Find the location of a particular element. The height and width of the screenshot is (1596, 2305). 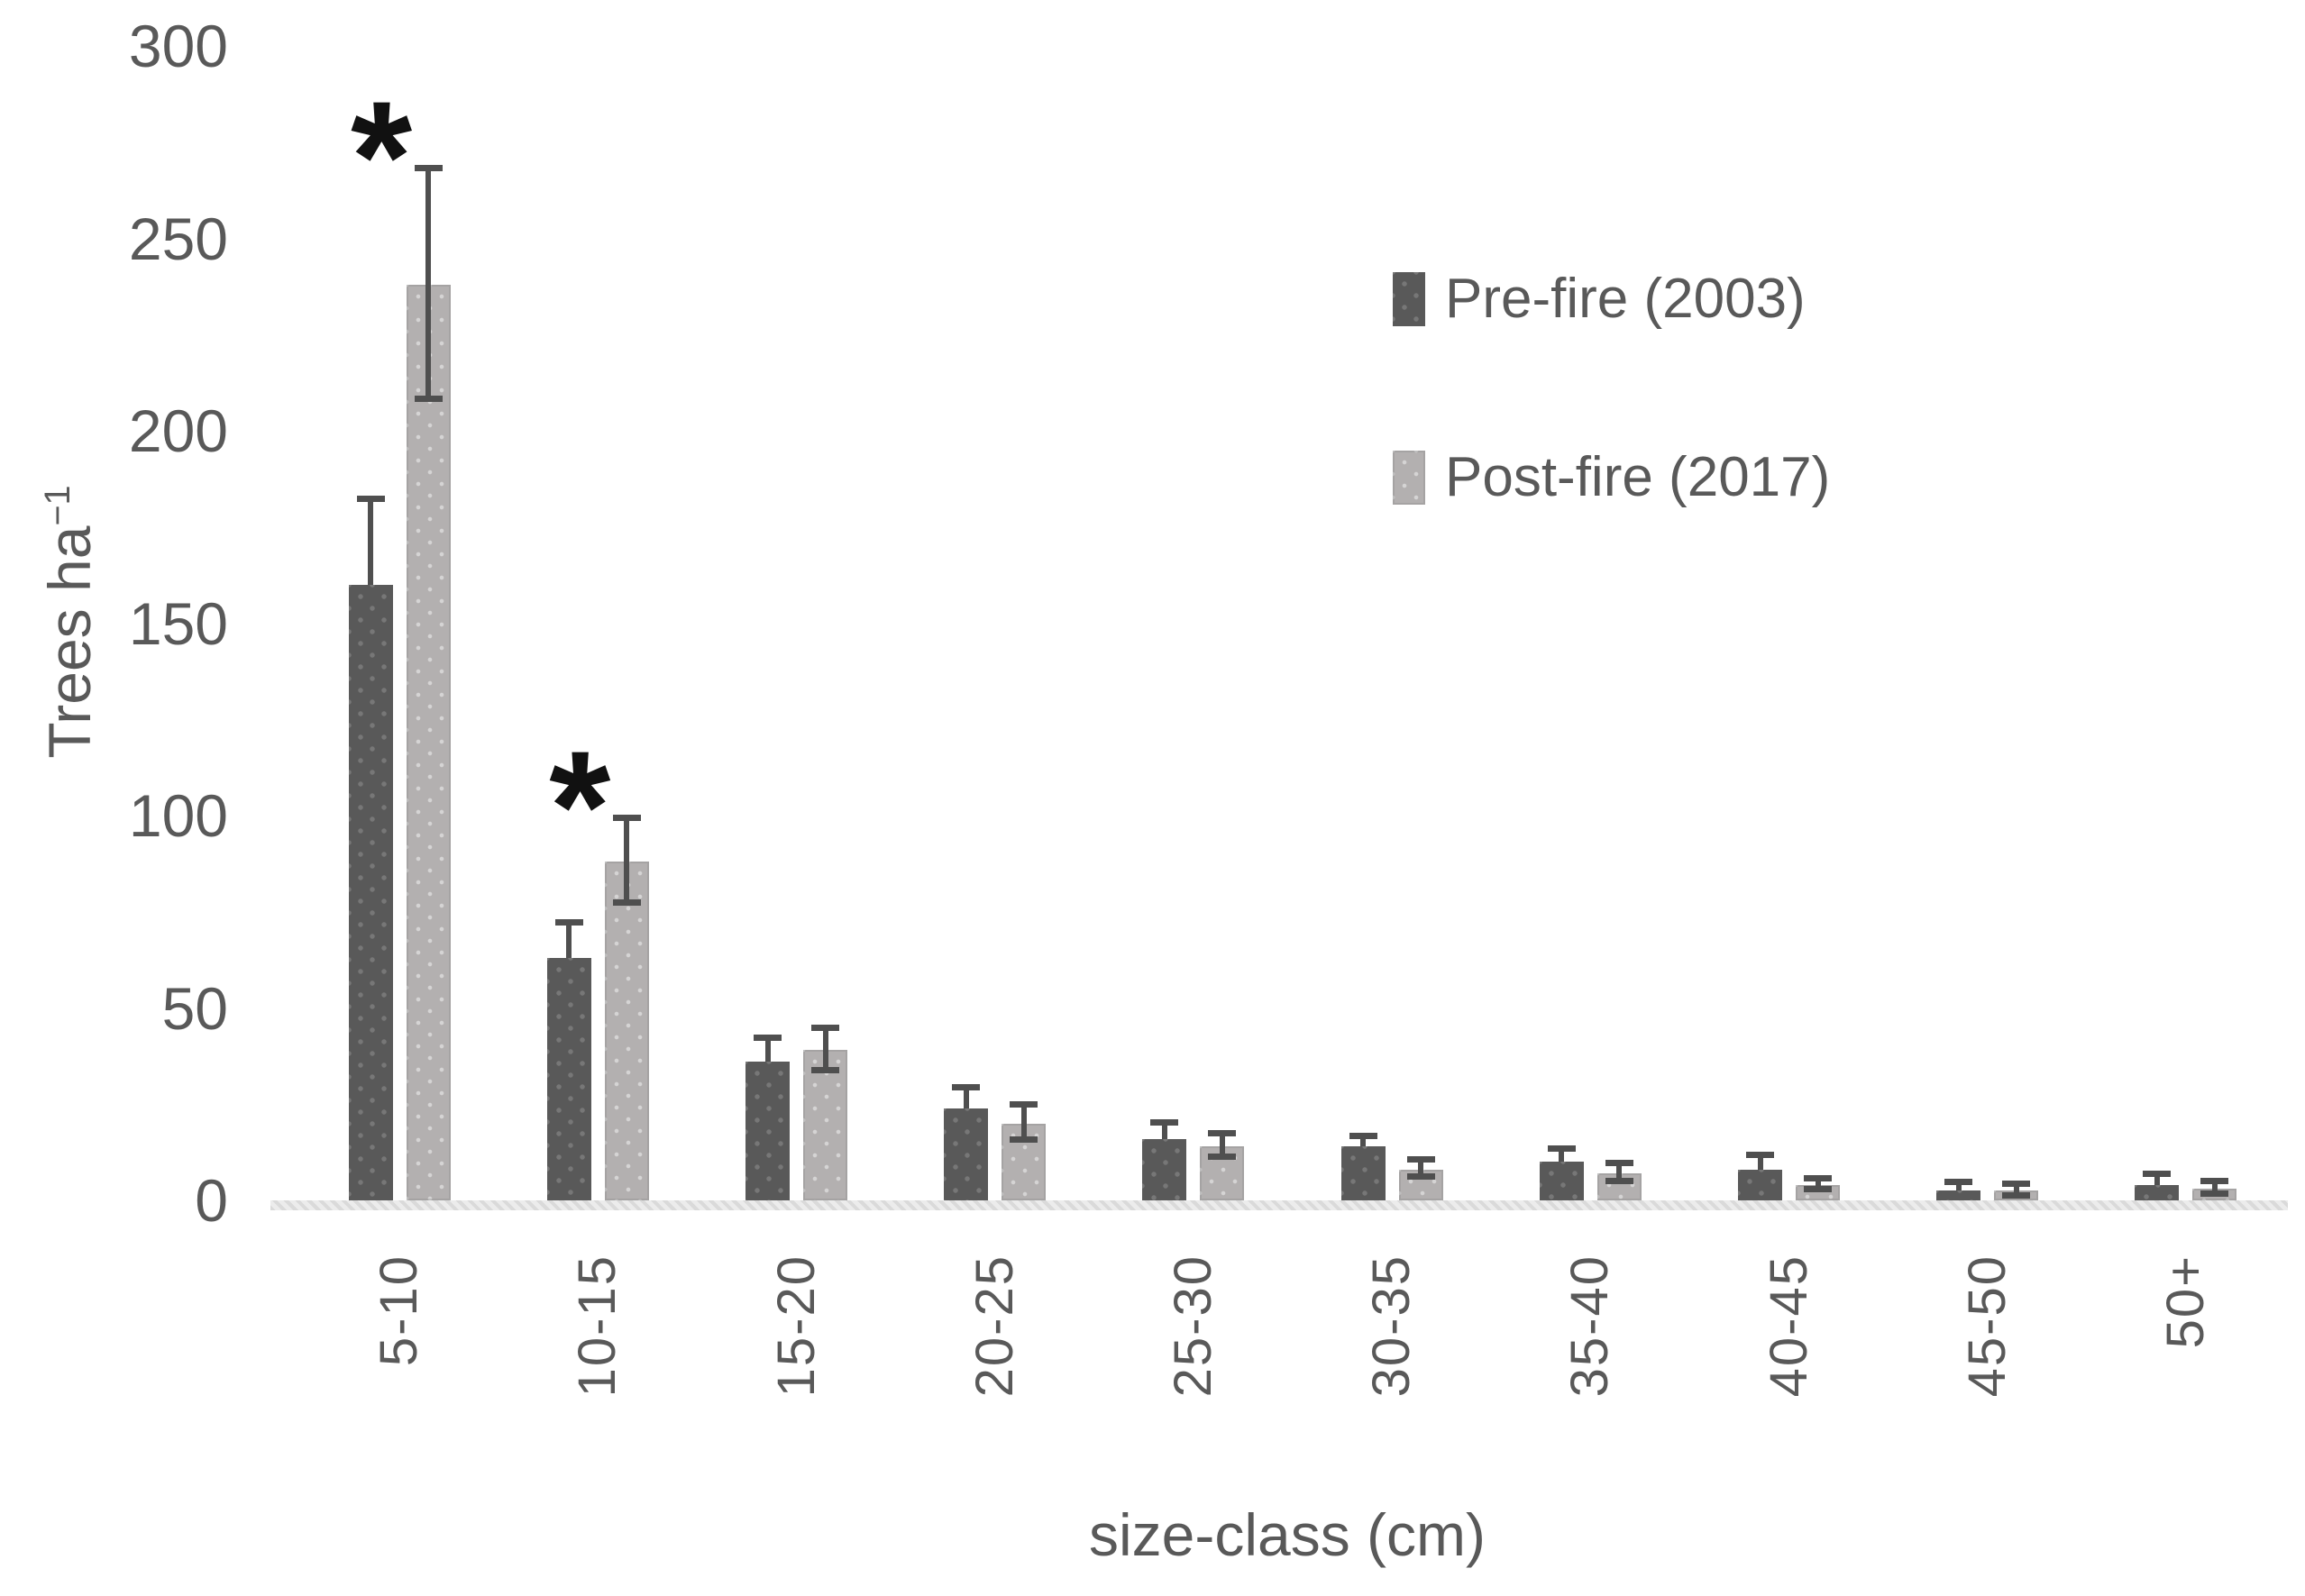

x-axis-title: size-class (cm) is located at coordinates (1287, 1534).